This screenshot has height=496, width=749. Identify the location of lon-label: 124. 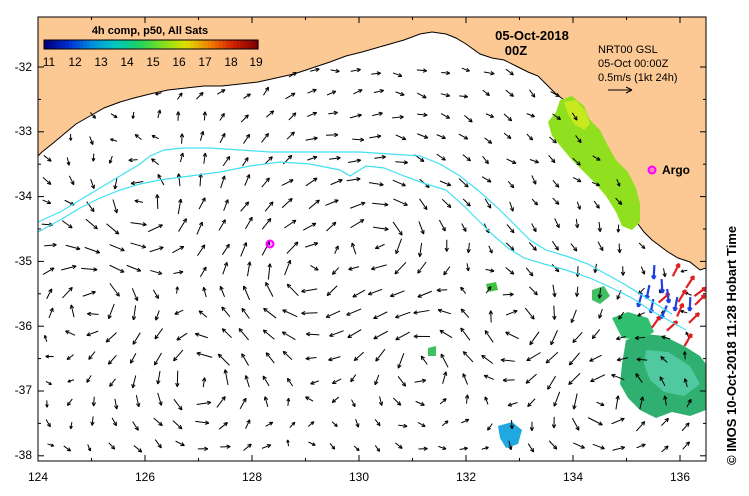
(38, 477).